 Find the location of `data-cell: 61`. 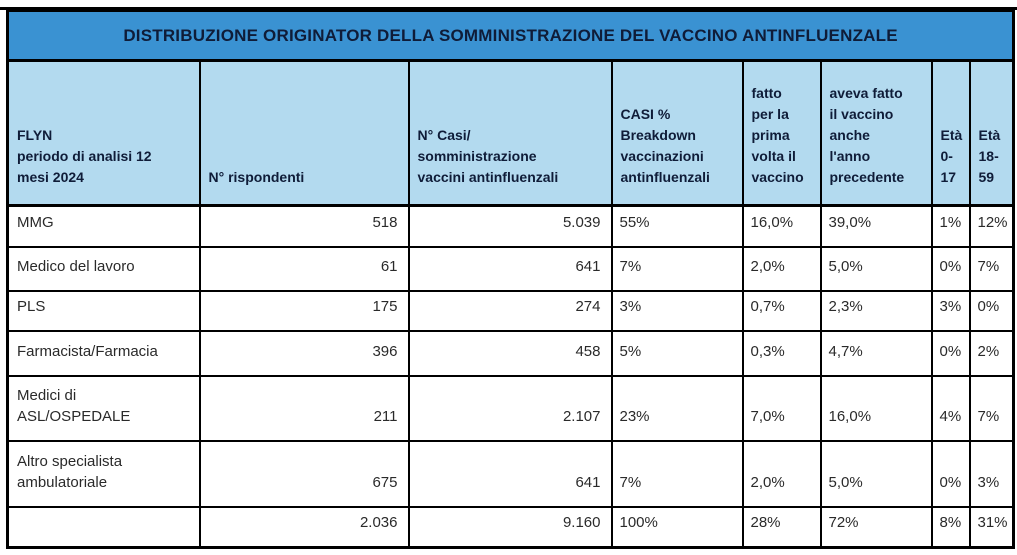

data-cell: 61 is located at coordinates (304, 268).